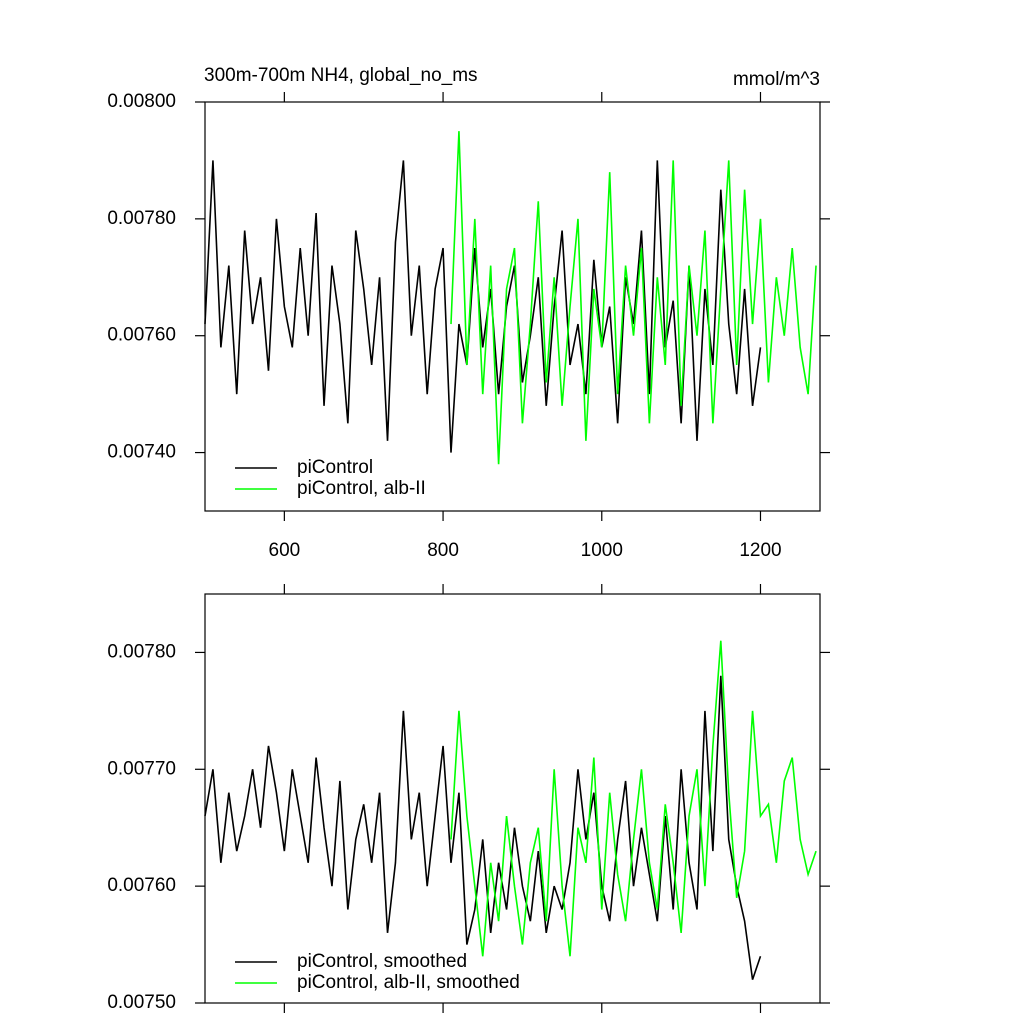 The height and width of the screenshot is (1024, 1024). I want to click on x-tick-label: 1200, so click(760, 550).